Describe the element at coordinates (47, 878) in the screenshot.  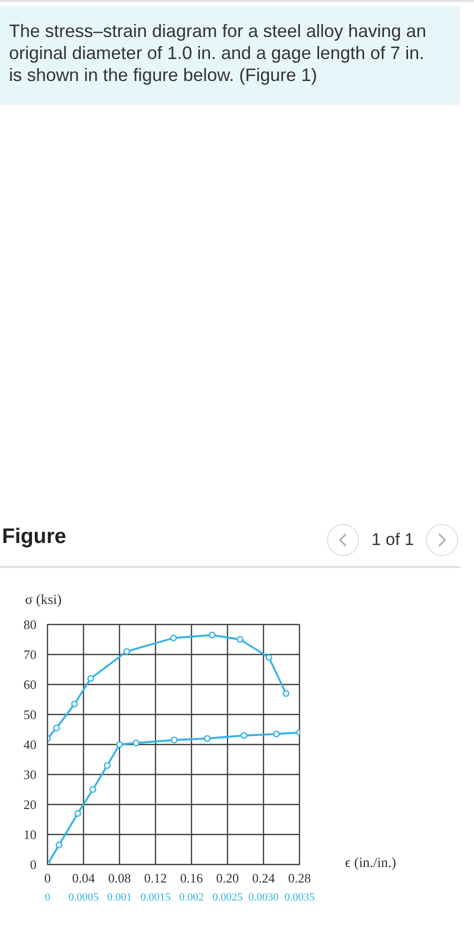
I see `x-tick-label: 0` at that location.